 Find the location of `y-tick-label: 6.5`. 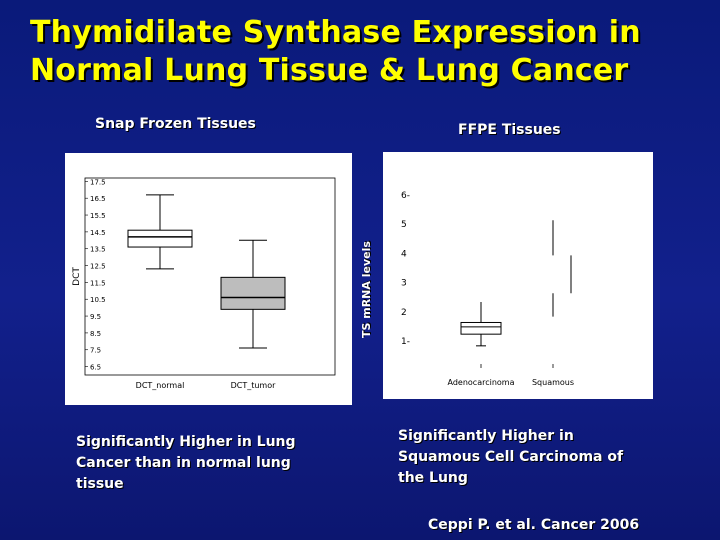

y-tick-label: 6.5 is located at coordinates (95, 368).